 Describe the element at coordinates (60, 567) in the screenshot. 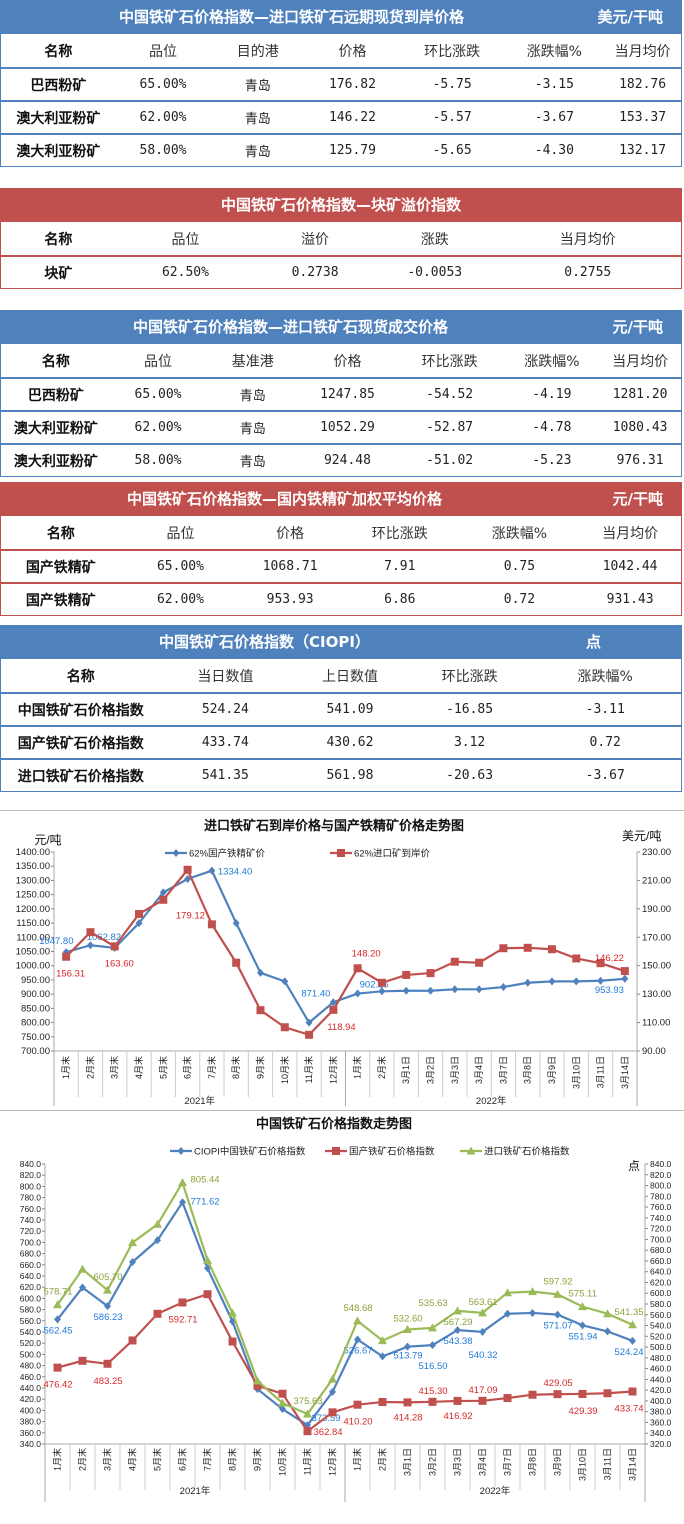

I see `row-name: 国产铁精矿` at that location.